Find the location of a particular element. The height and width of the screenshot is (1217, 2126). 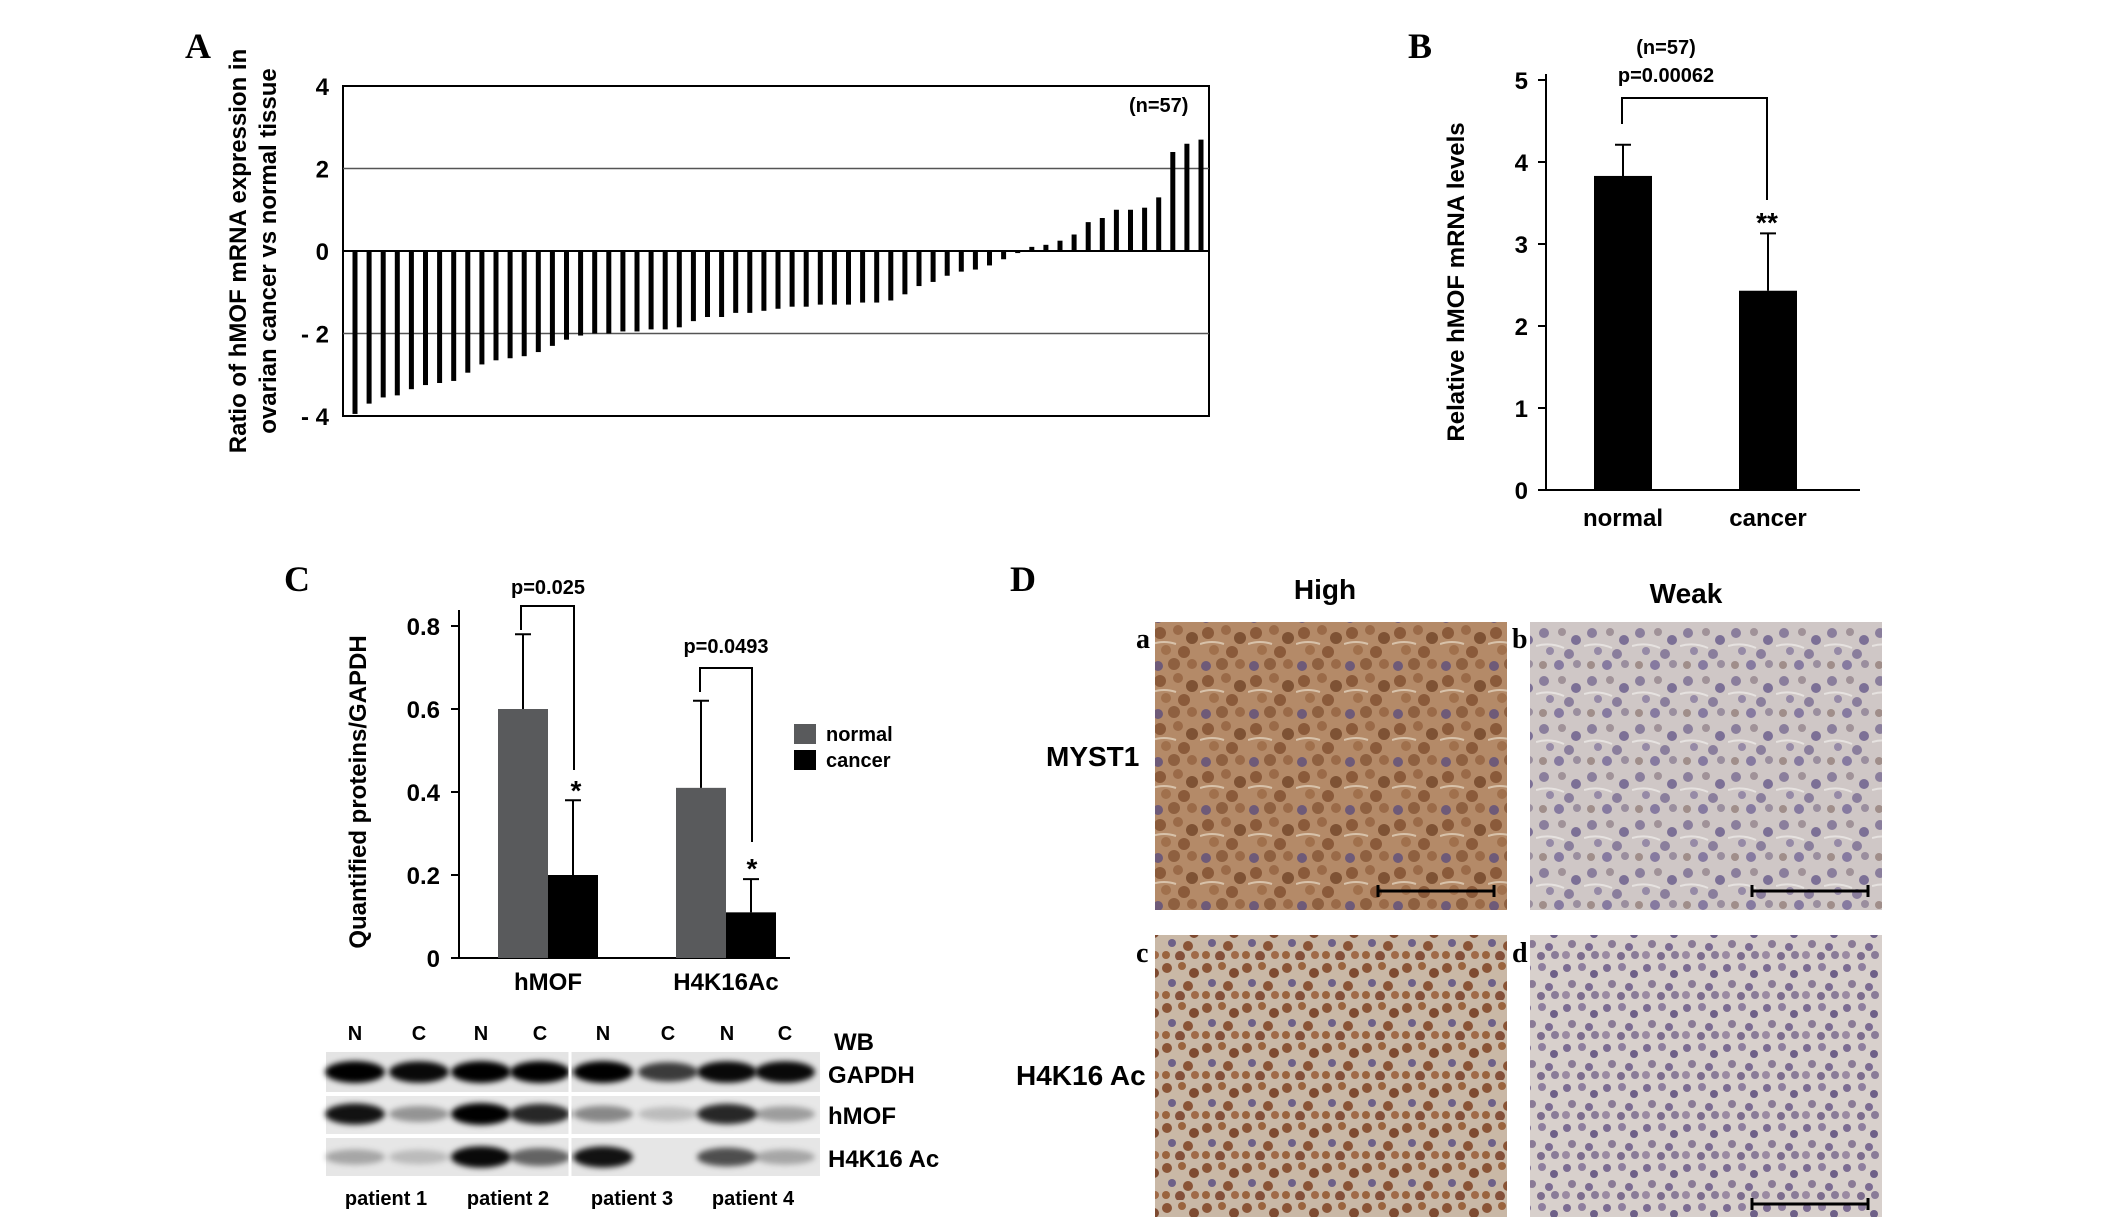

chart-b-y-tick-label: 2 is located at coordinates (1521, 327).